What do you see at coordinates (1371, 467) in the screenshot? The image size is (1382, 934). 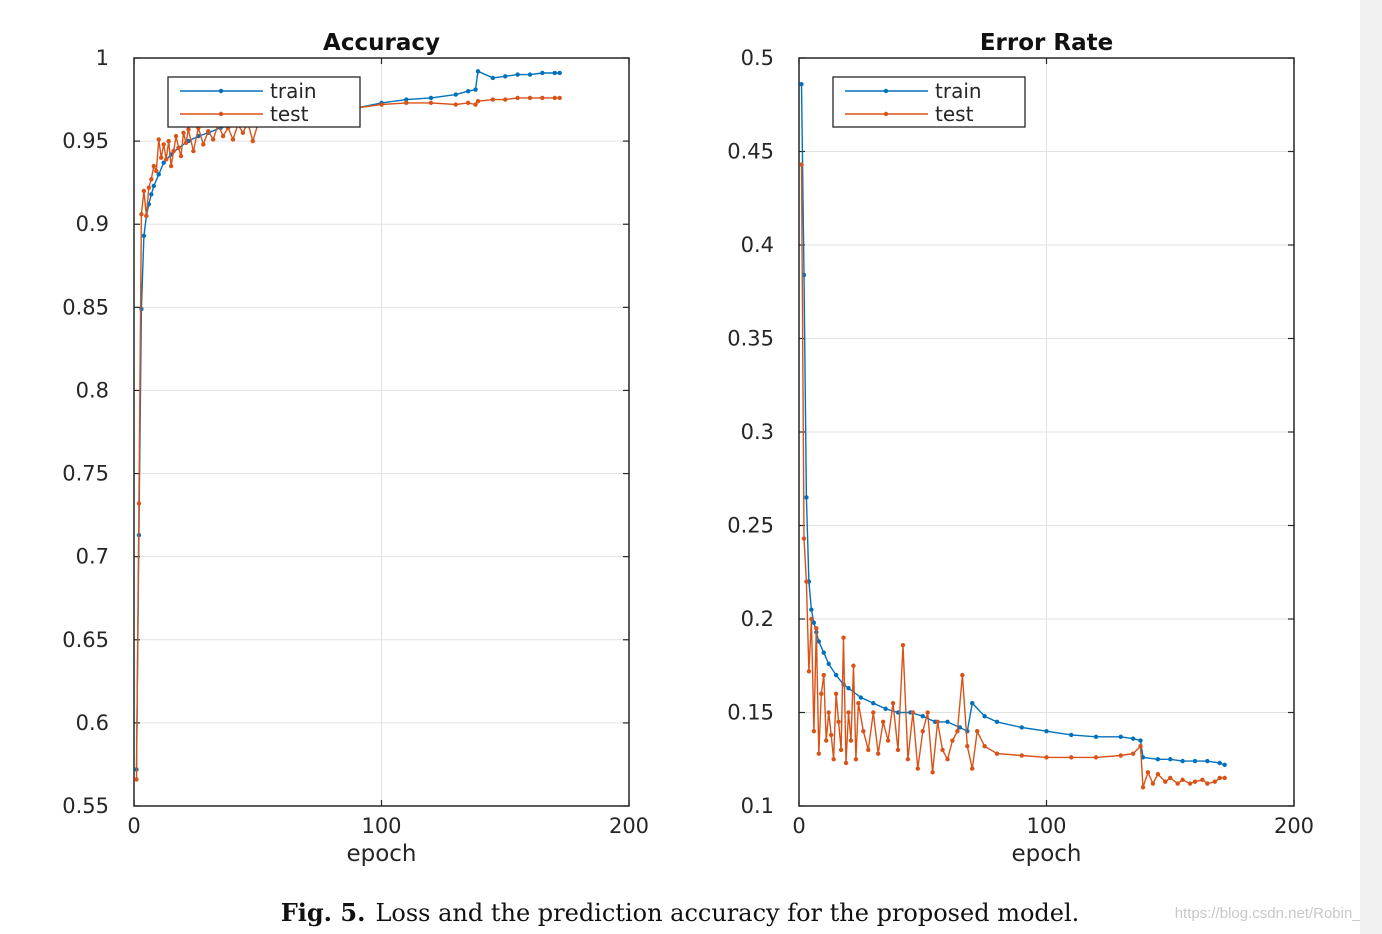 I see `page-scrollbar` at bounding box center [1371, 467].